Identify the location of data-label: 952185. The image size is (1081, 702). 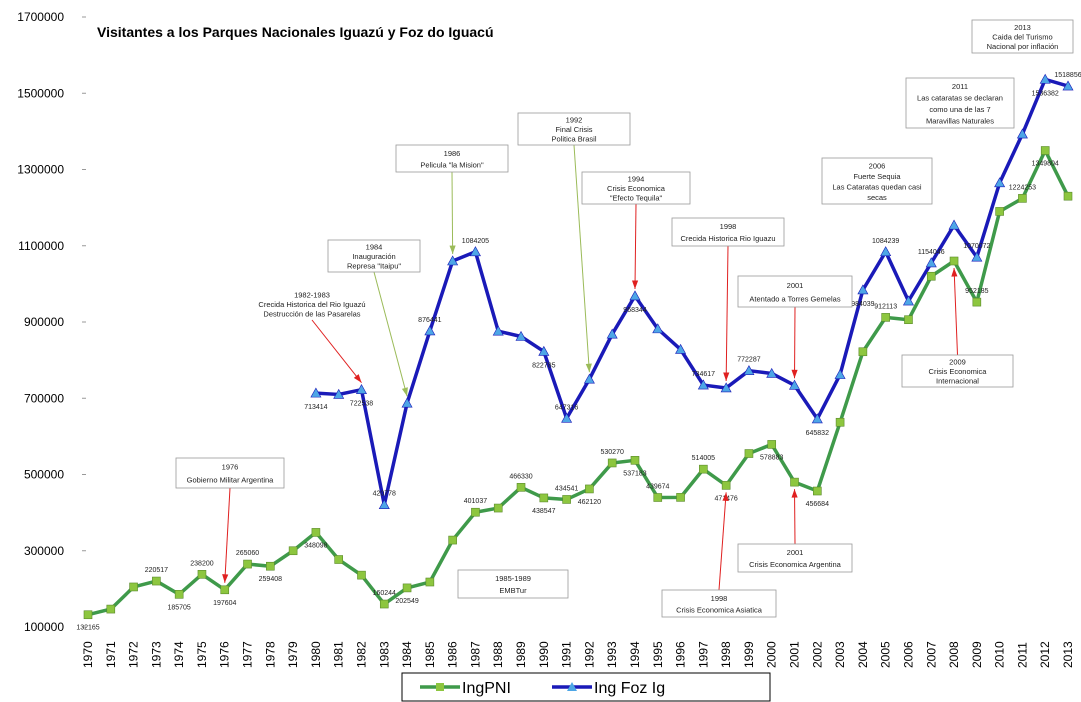
(976, 291).